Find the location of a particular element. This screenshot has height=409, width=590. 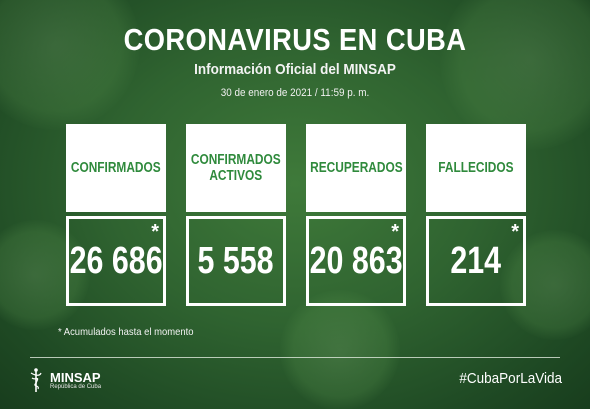

card-value-box: 26 686 * is located at coordinates (116, 261).